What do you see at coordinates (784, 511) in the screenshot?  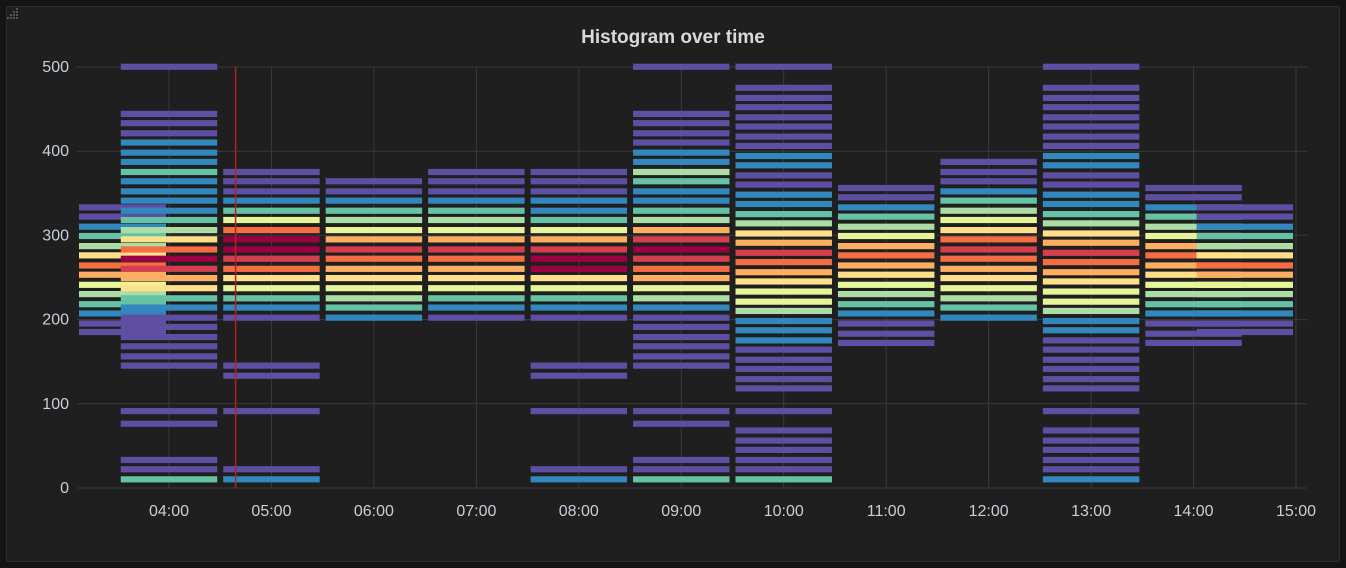 I see `x-tick-label: 10:00` at bounding box center [784, 511].